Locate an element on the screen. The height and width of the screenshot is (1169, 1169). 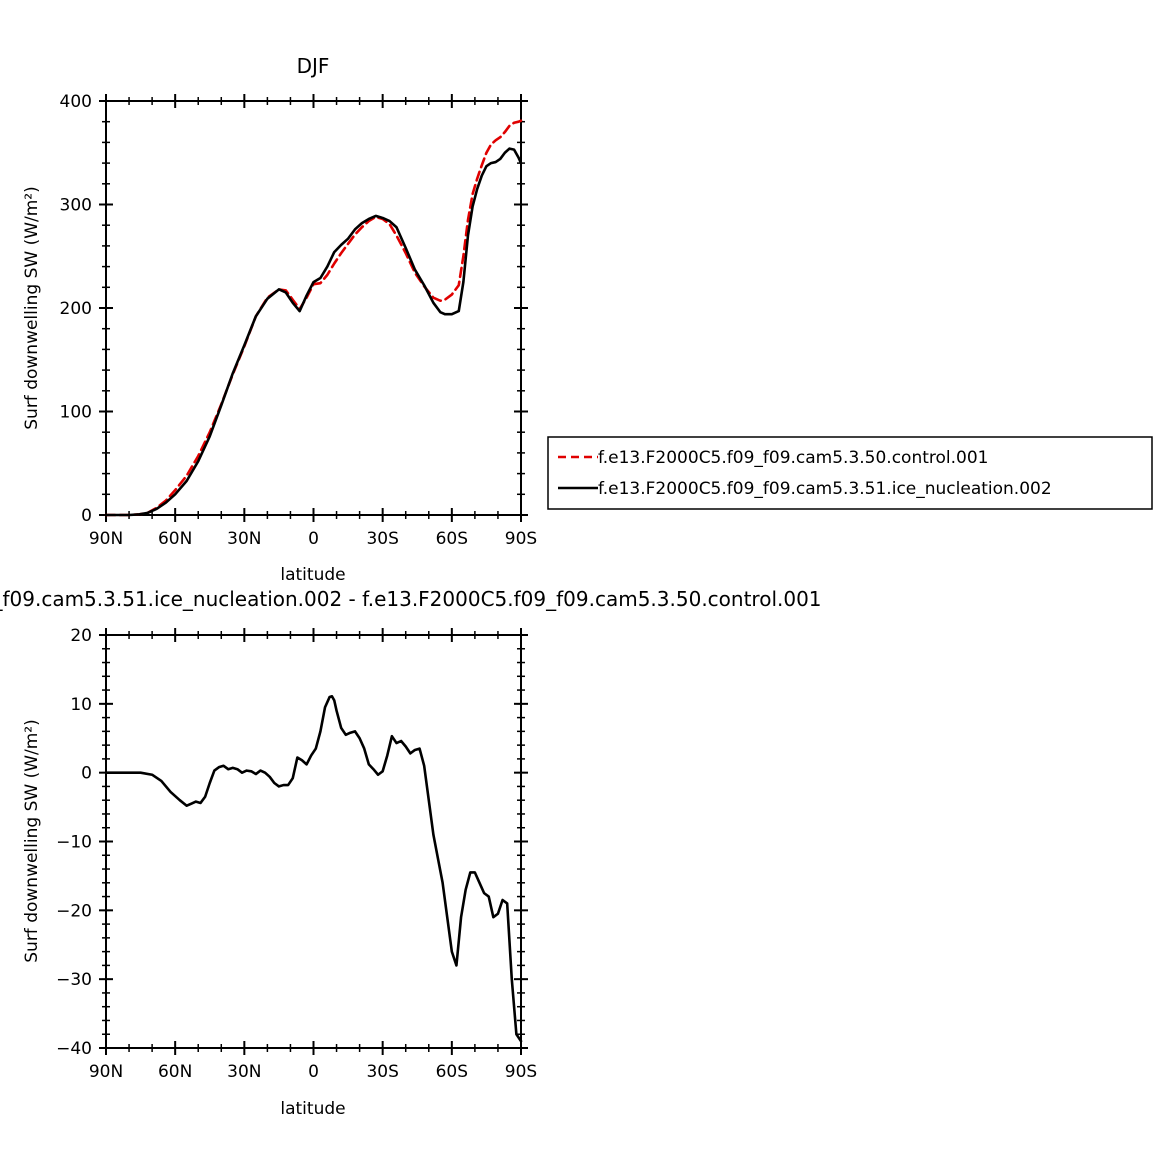
bottom-y-tick-label: −10 is located at coordinates (74, 843).